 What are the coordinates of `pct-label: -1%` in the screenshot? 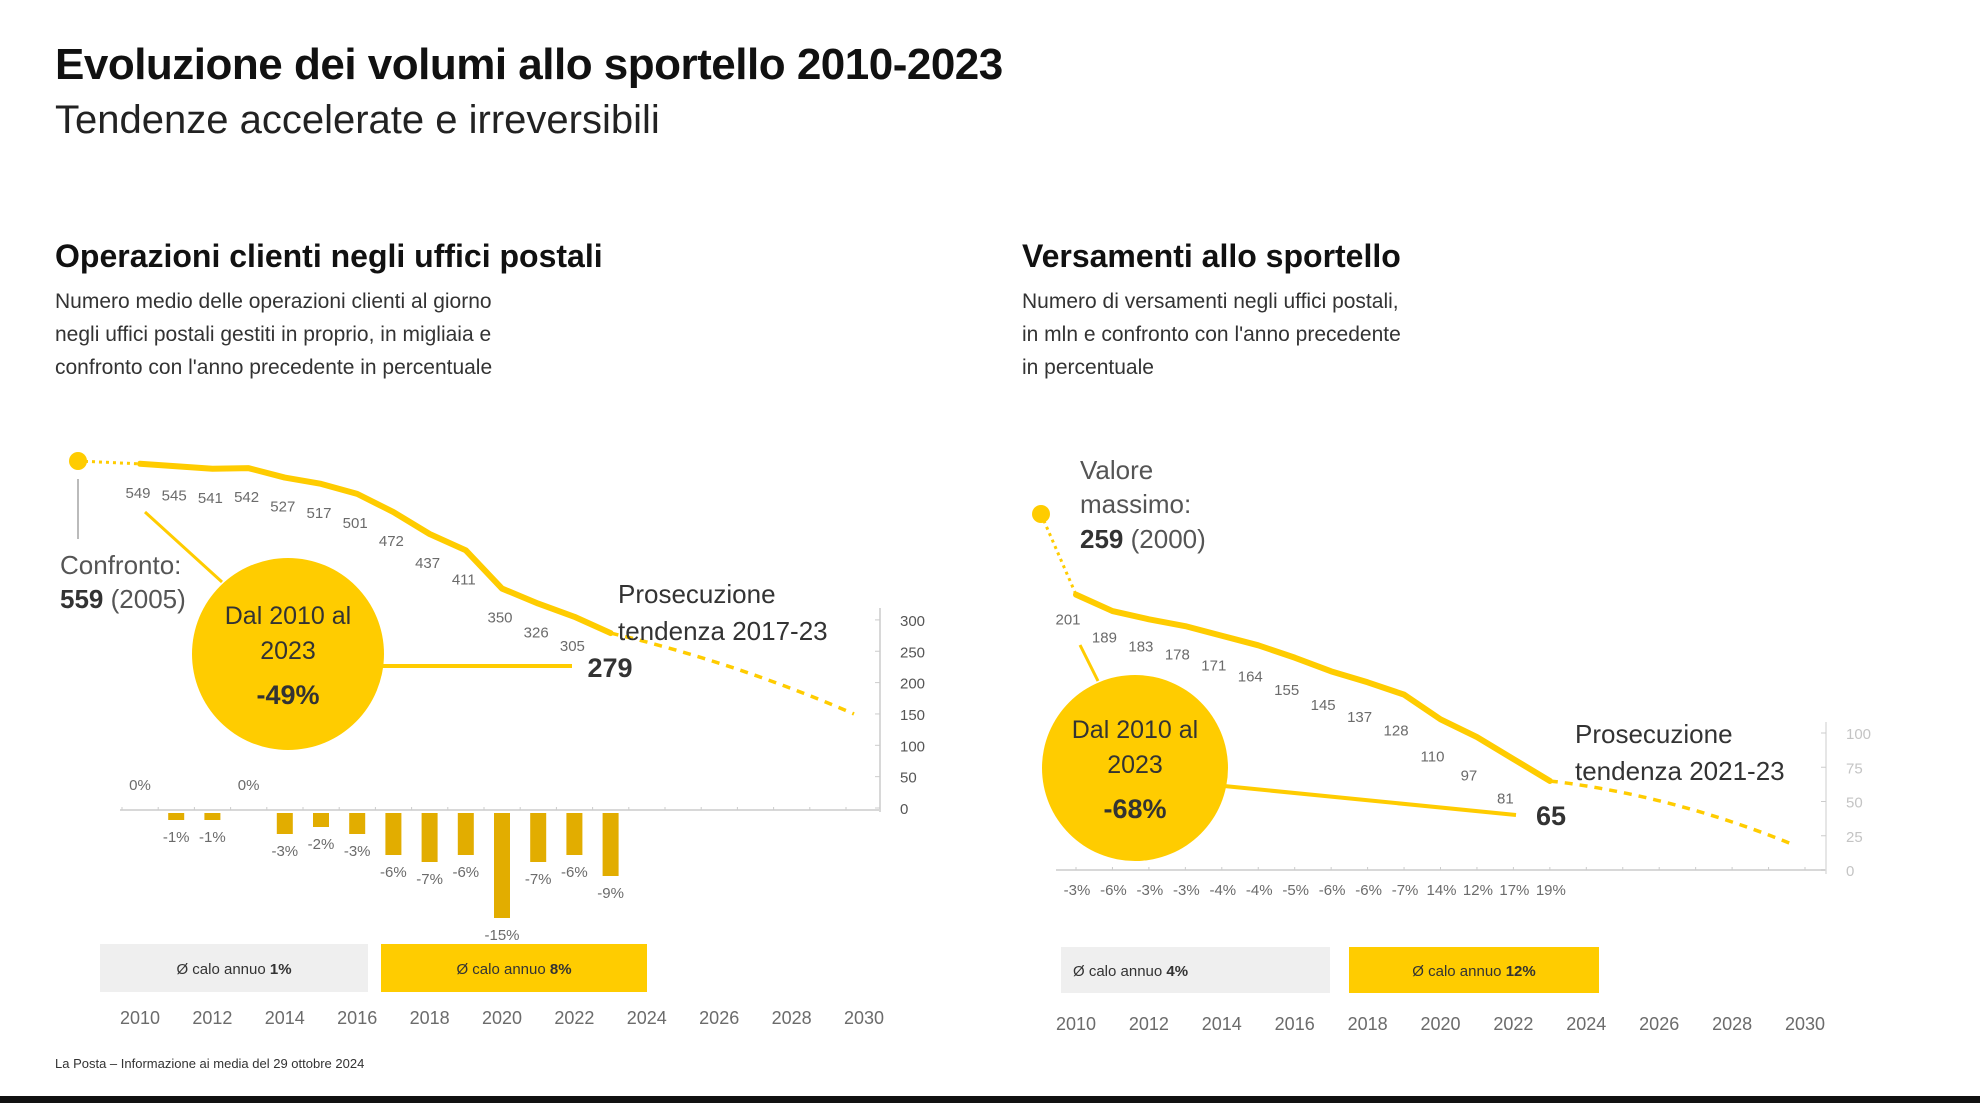 It's located at (176, 837).